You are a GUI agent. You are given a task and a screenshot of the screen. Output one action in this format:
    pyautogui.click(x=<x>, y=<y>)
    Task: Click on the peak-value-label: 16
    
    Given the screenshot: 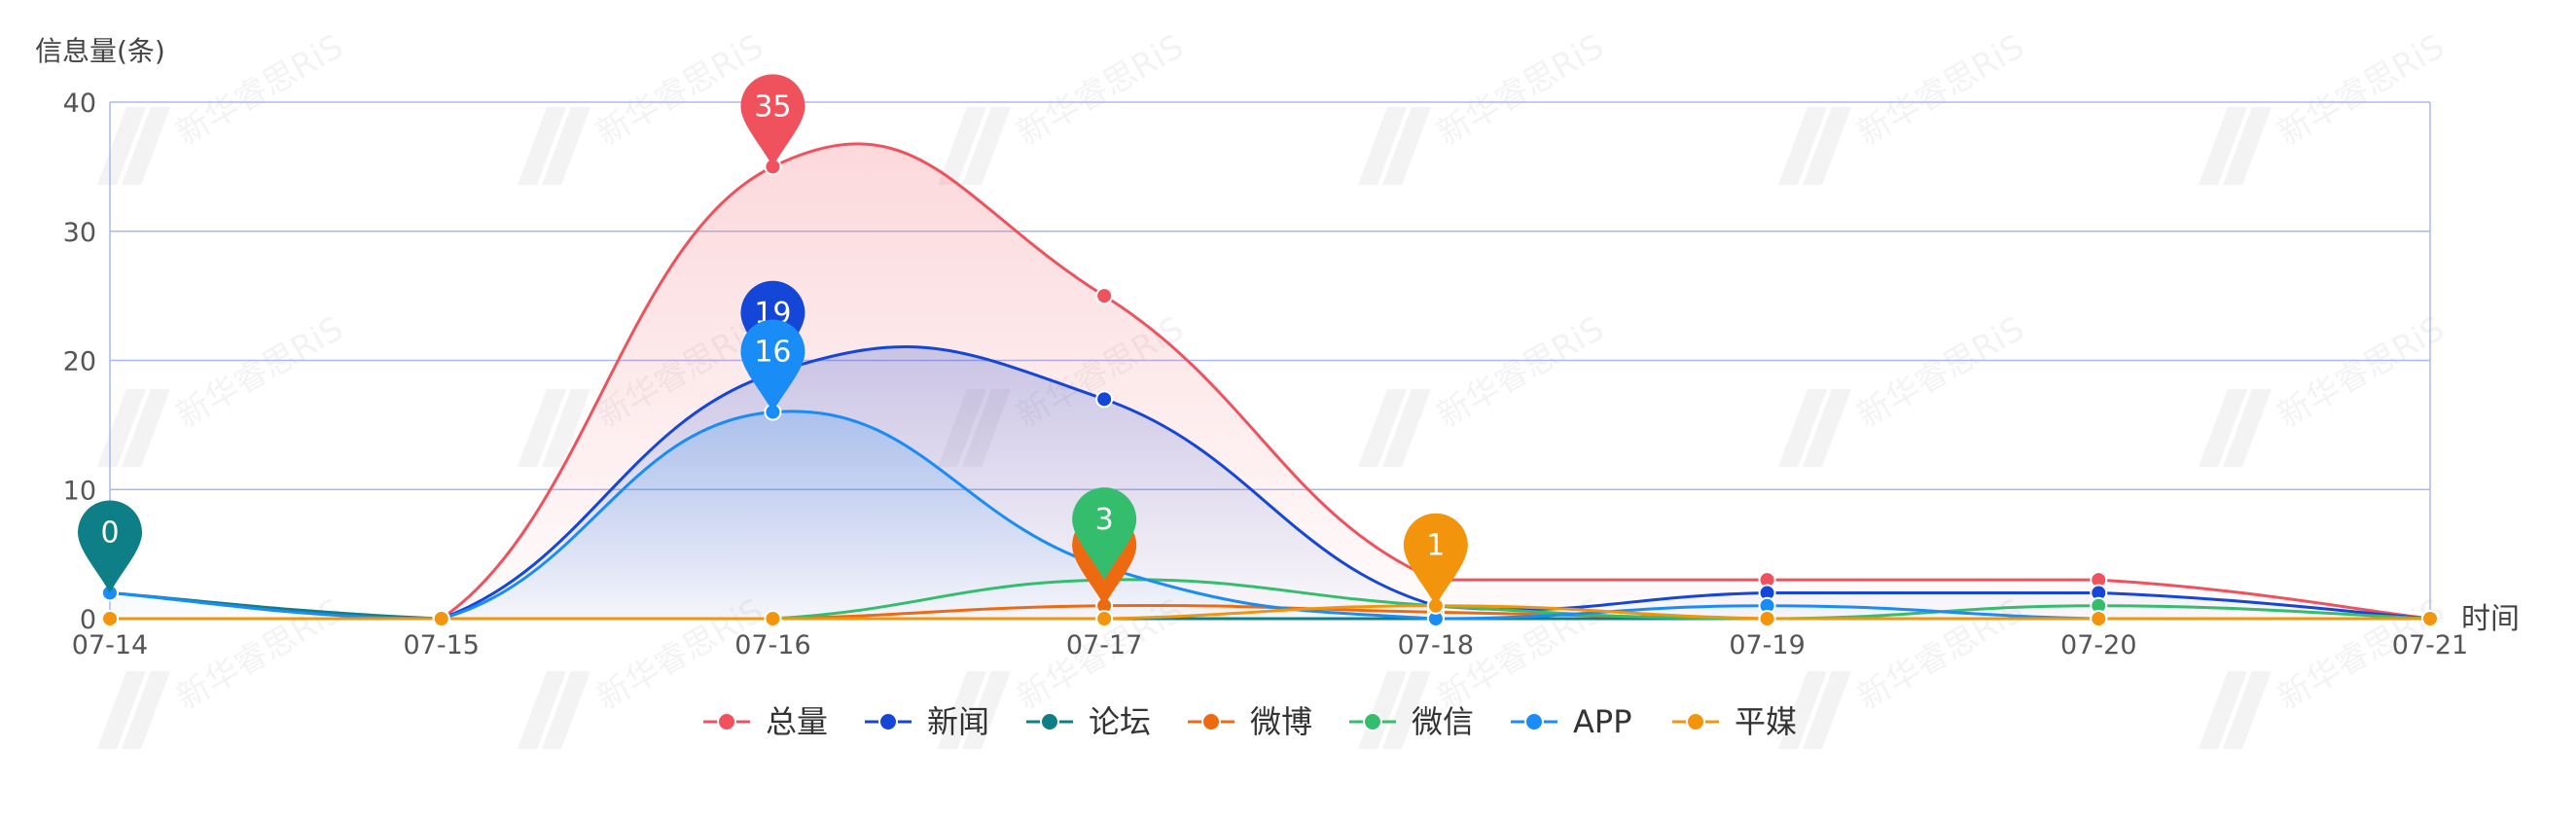 What is the action you would take?
    pyautogui.click(x=772, y=353)
    